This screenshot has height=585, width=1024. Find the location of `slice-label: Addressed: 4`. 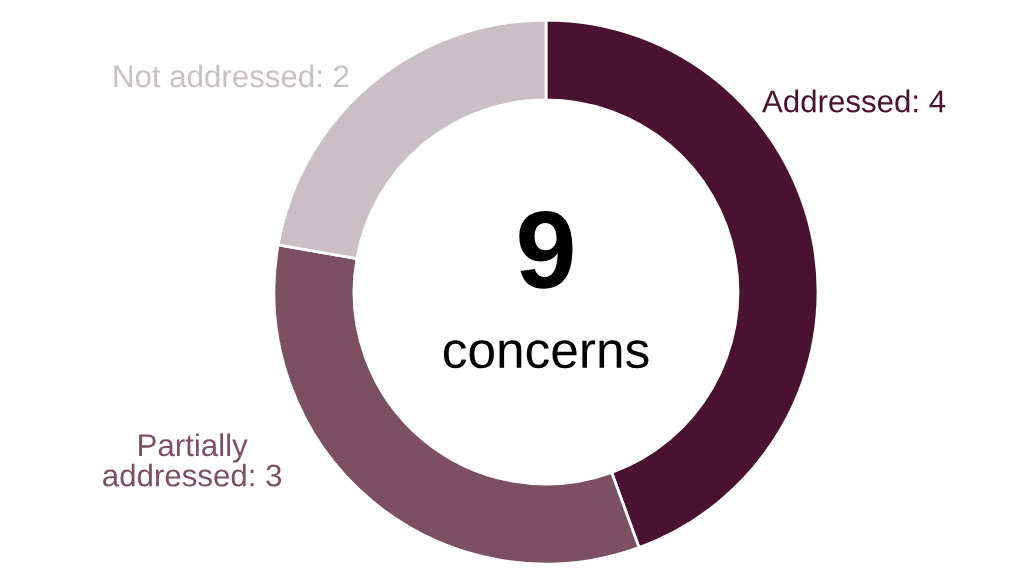

slice-label: Addressed: 4 is located at coordinates (854, 101).